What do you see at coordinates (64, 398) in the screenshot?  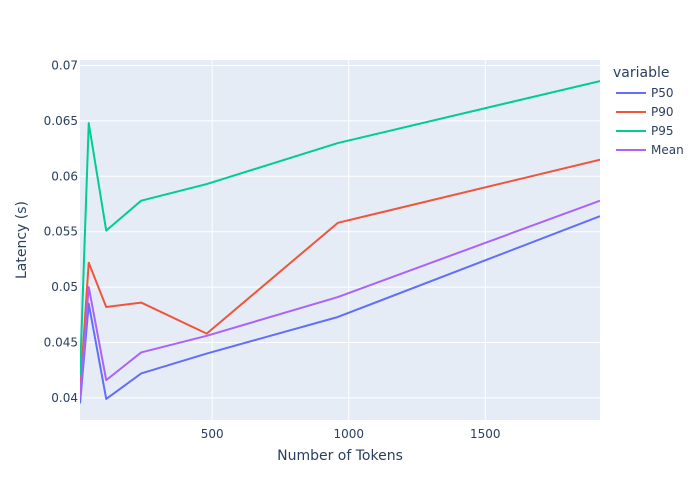 I see `y-tick-label: 0.04` at bounding box center [64, 398].